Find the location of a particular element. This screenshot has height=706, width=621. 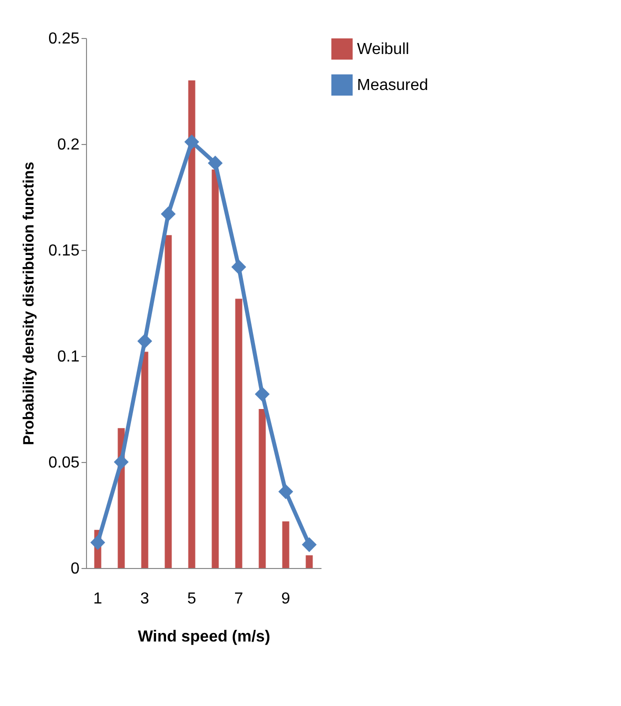

y-tick-label: 0 is located at coordinates (75, 569).